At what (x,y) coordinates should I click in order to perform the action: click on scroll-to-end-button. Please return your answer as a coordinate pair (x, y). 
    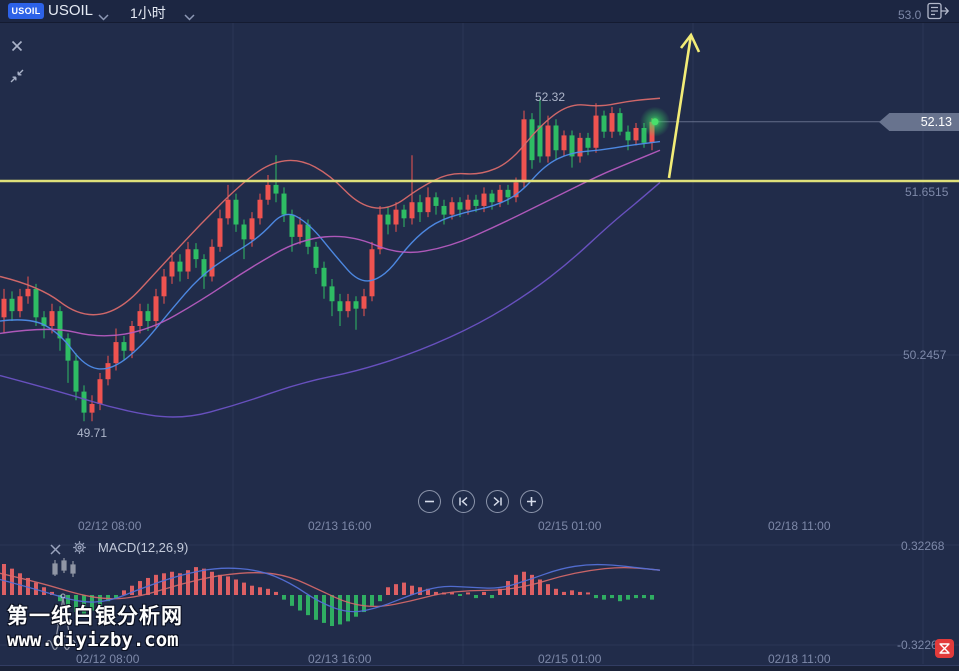
    Looking at the image, I should click on (497, 501).